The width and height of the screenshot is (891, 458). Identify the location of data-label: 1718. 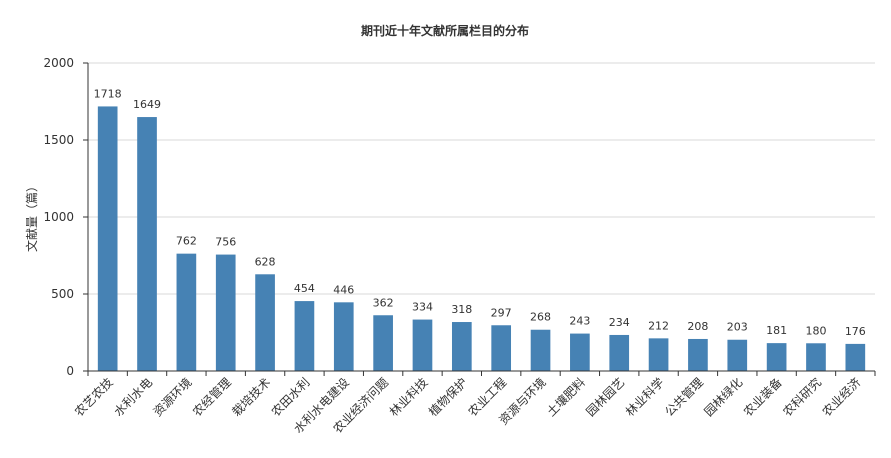
(108, 93).